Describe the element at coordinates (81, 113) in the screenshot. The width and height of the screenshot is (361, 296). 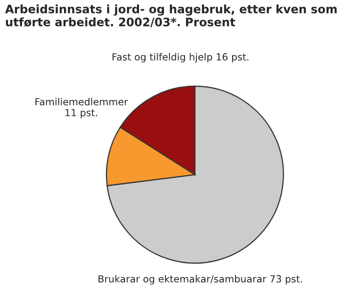
I see `data-label: 11 pst.` at that location.